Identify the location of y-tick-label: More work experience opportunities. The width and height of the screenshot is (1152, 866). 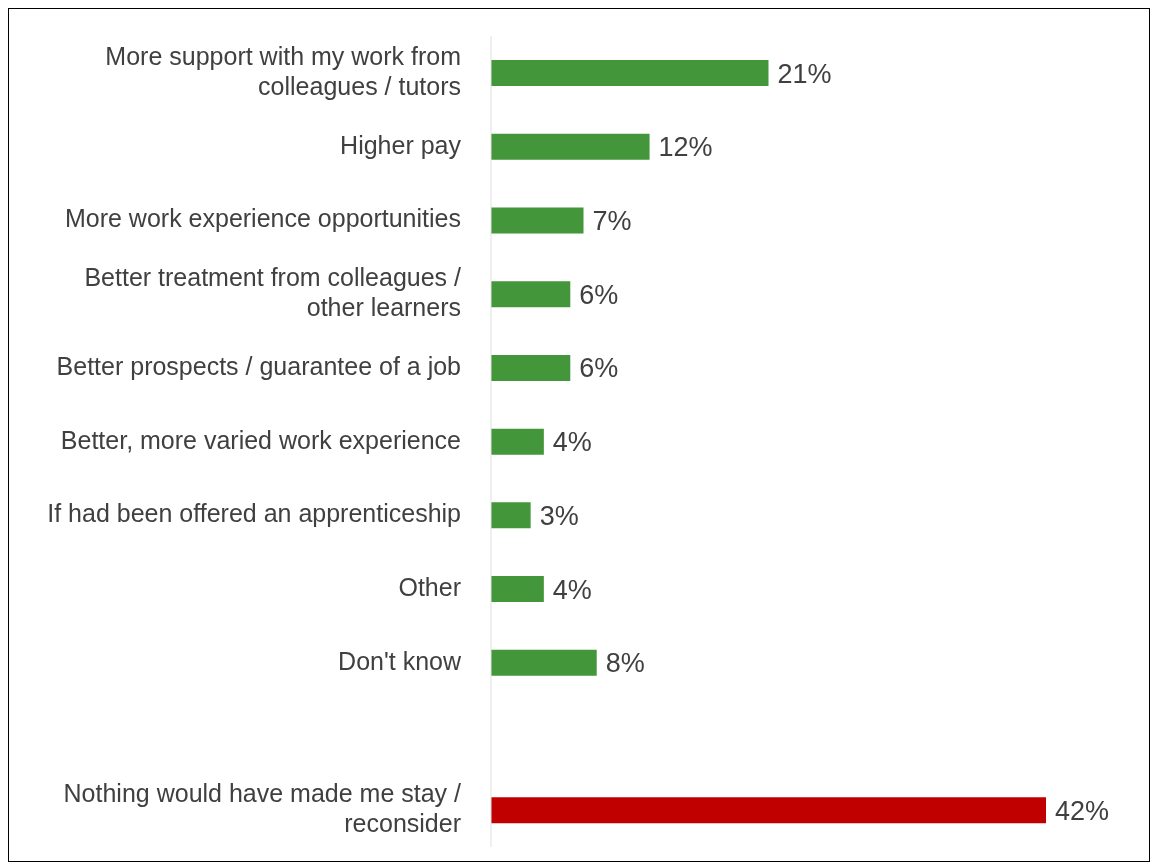
(262, 217).